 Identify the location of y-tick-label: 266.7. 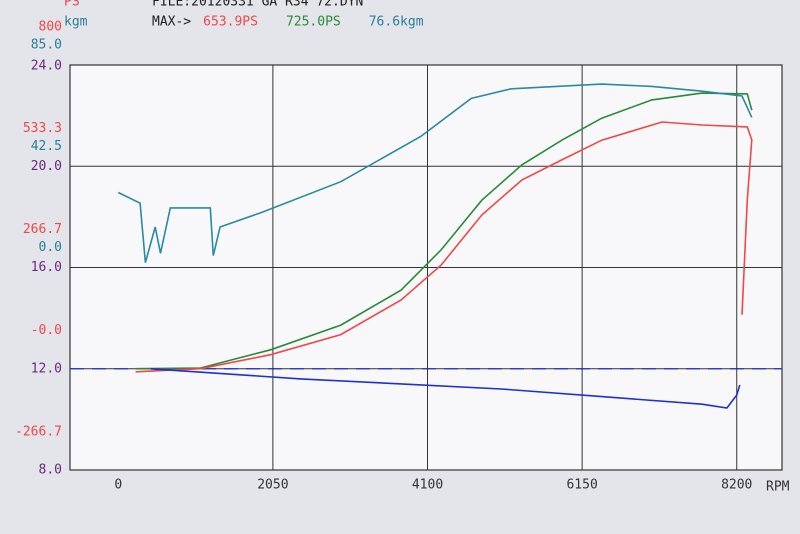
(42, 229).